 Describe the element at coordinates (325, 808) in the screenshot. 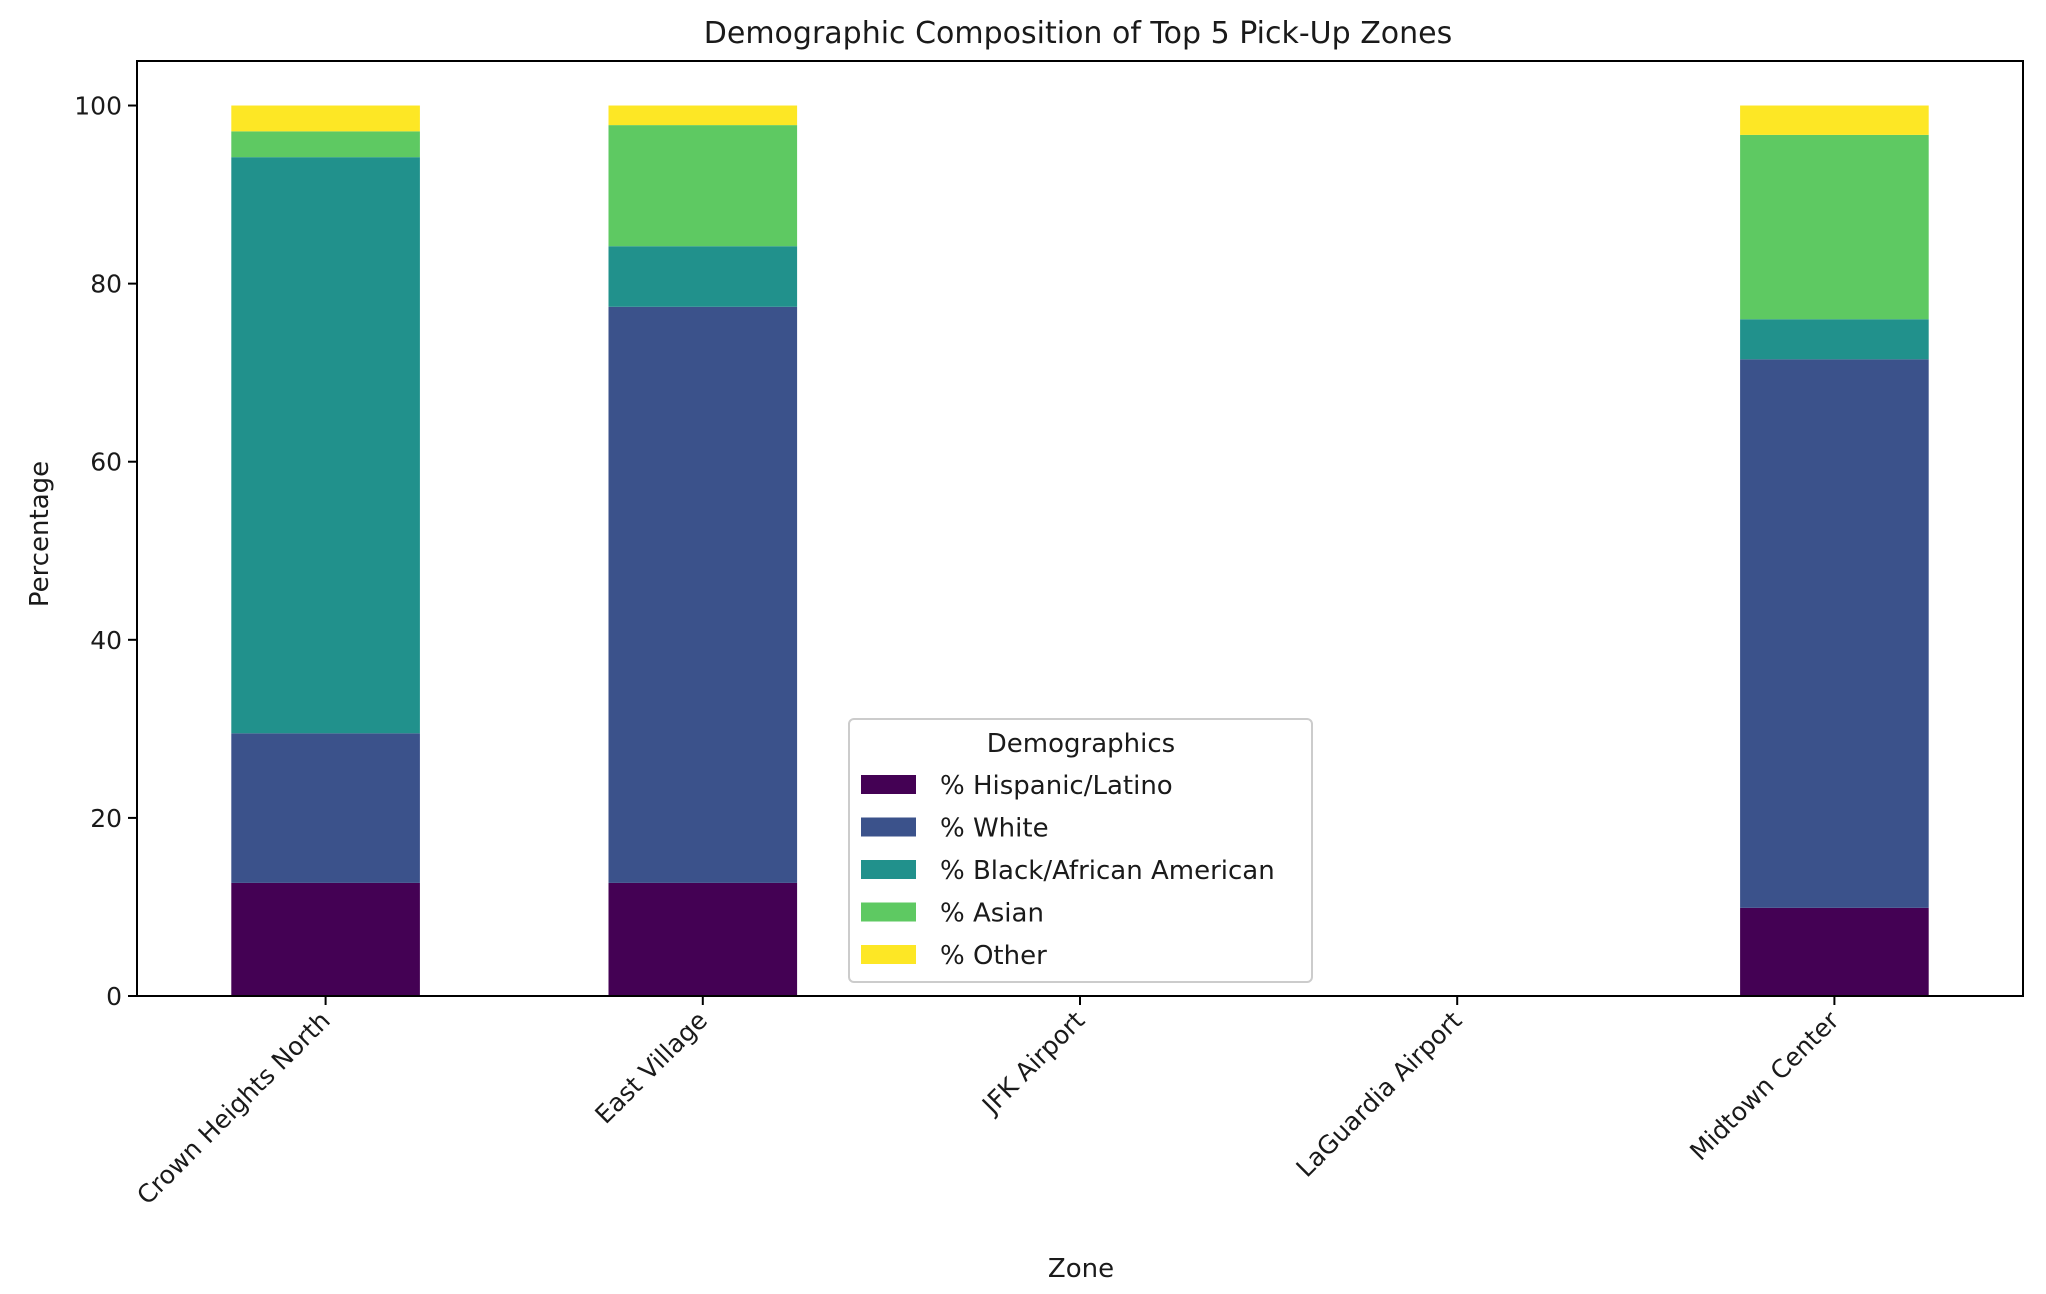

I see `bar-segment-crown-heights-north-white` at that location.